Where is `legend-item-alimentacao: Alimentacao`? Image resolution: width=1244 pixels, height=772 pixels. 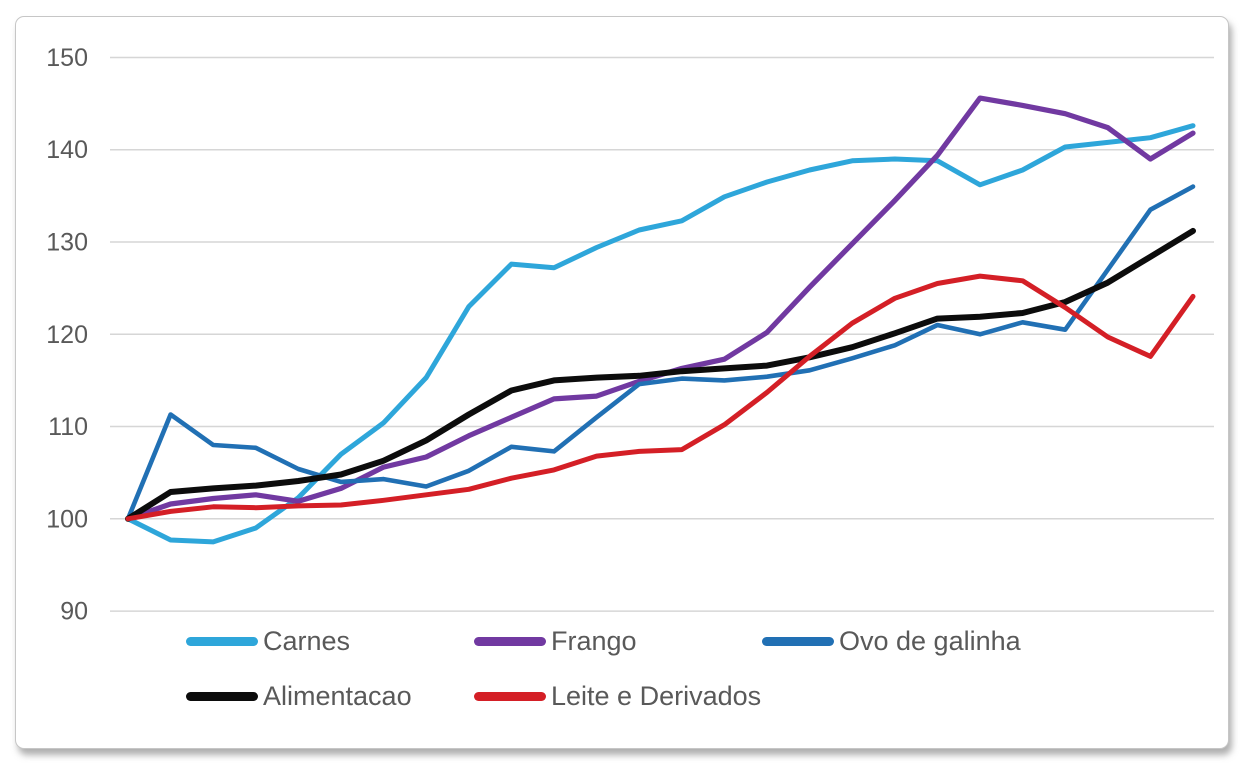 legend-item-alimentacao: Alimentacao is located at coordinates (330, 696).